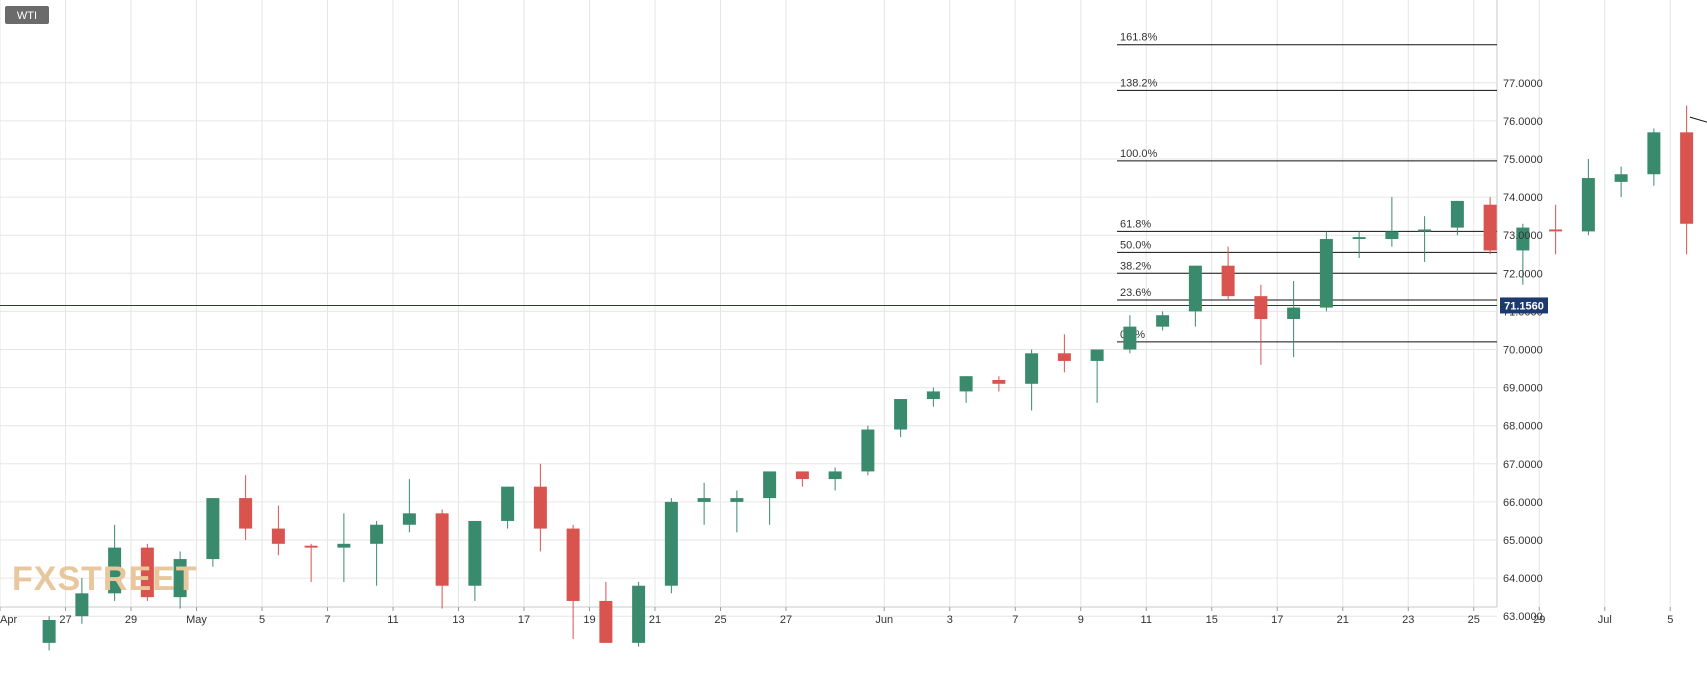  I want to click on y-tick-label: 67.0000, so click(1523, 465).